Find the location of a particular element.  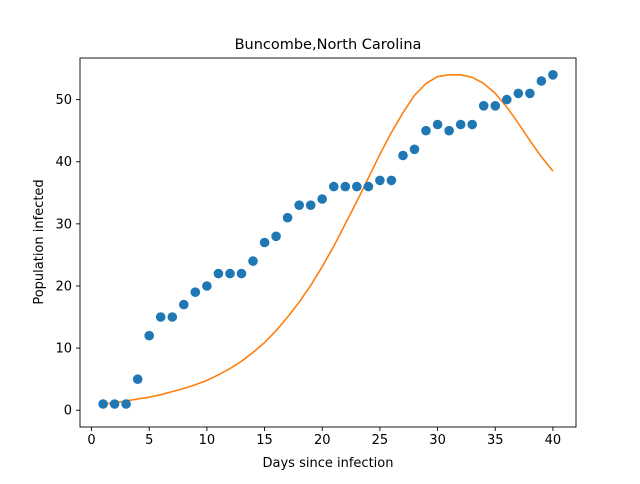

x-tick-label: 35 is located at coordinates (495, 440).